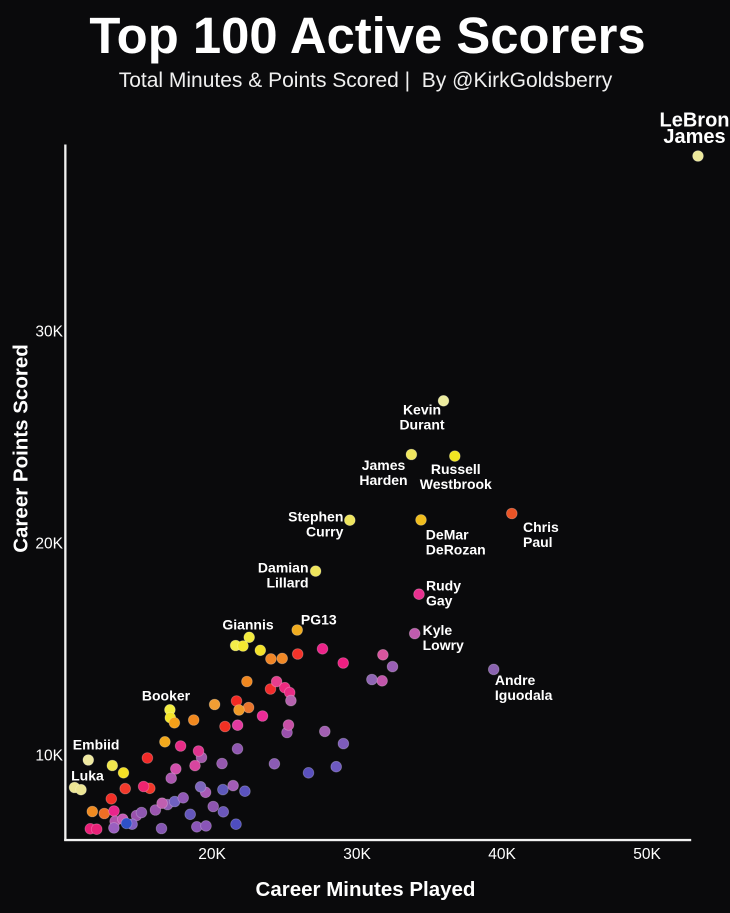  Describe the element at coordinates (87, 775) in the screenshot. I see `svg-text: Luka` at that location.